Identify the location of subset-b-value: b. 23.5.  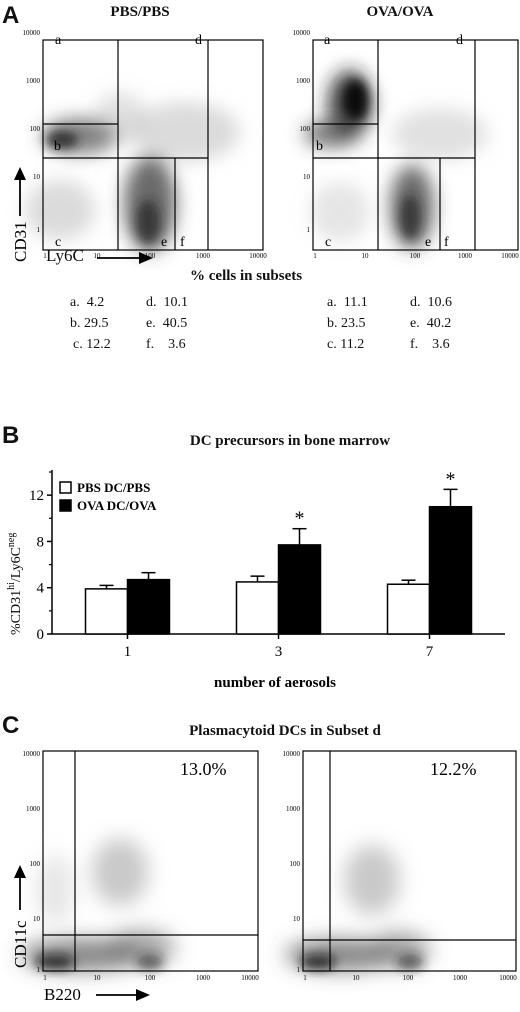
(346, 323).